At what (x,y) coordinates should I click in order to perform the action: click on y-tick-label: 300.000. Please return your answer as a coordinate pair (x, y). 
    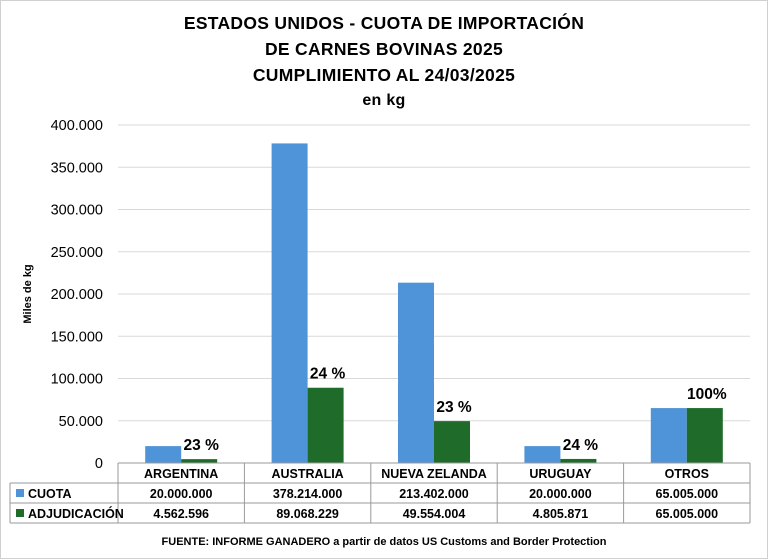
    Looking at the image, I should click on (77, 211).